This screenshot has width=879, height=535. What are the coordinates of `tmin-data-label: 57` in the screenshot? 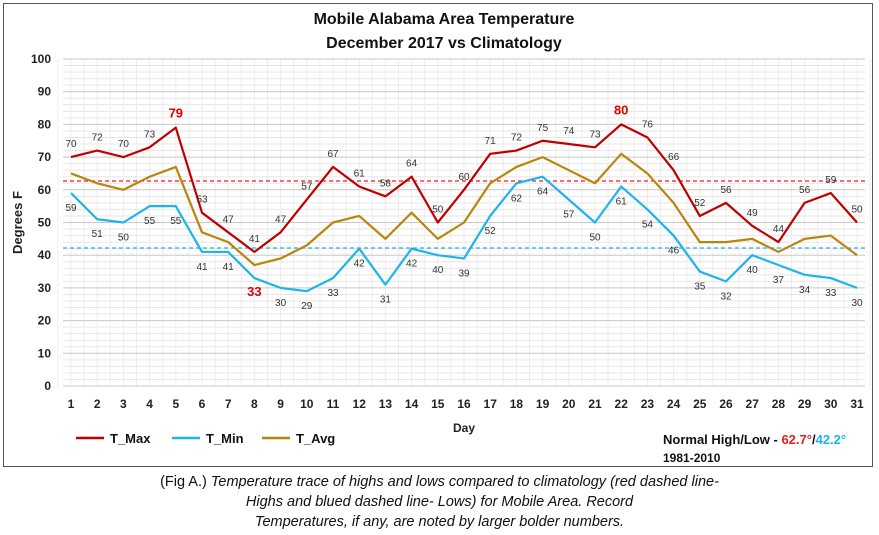 It's located at (569, 215).